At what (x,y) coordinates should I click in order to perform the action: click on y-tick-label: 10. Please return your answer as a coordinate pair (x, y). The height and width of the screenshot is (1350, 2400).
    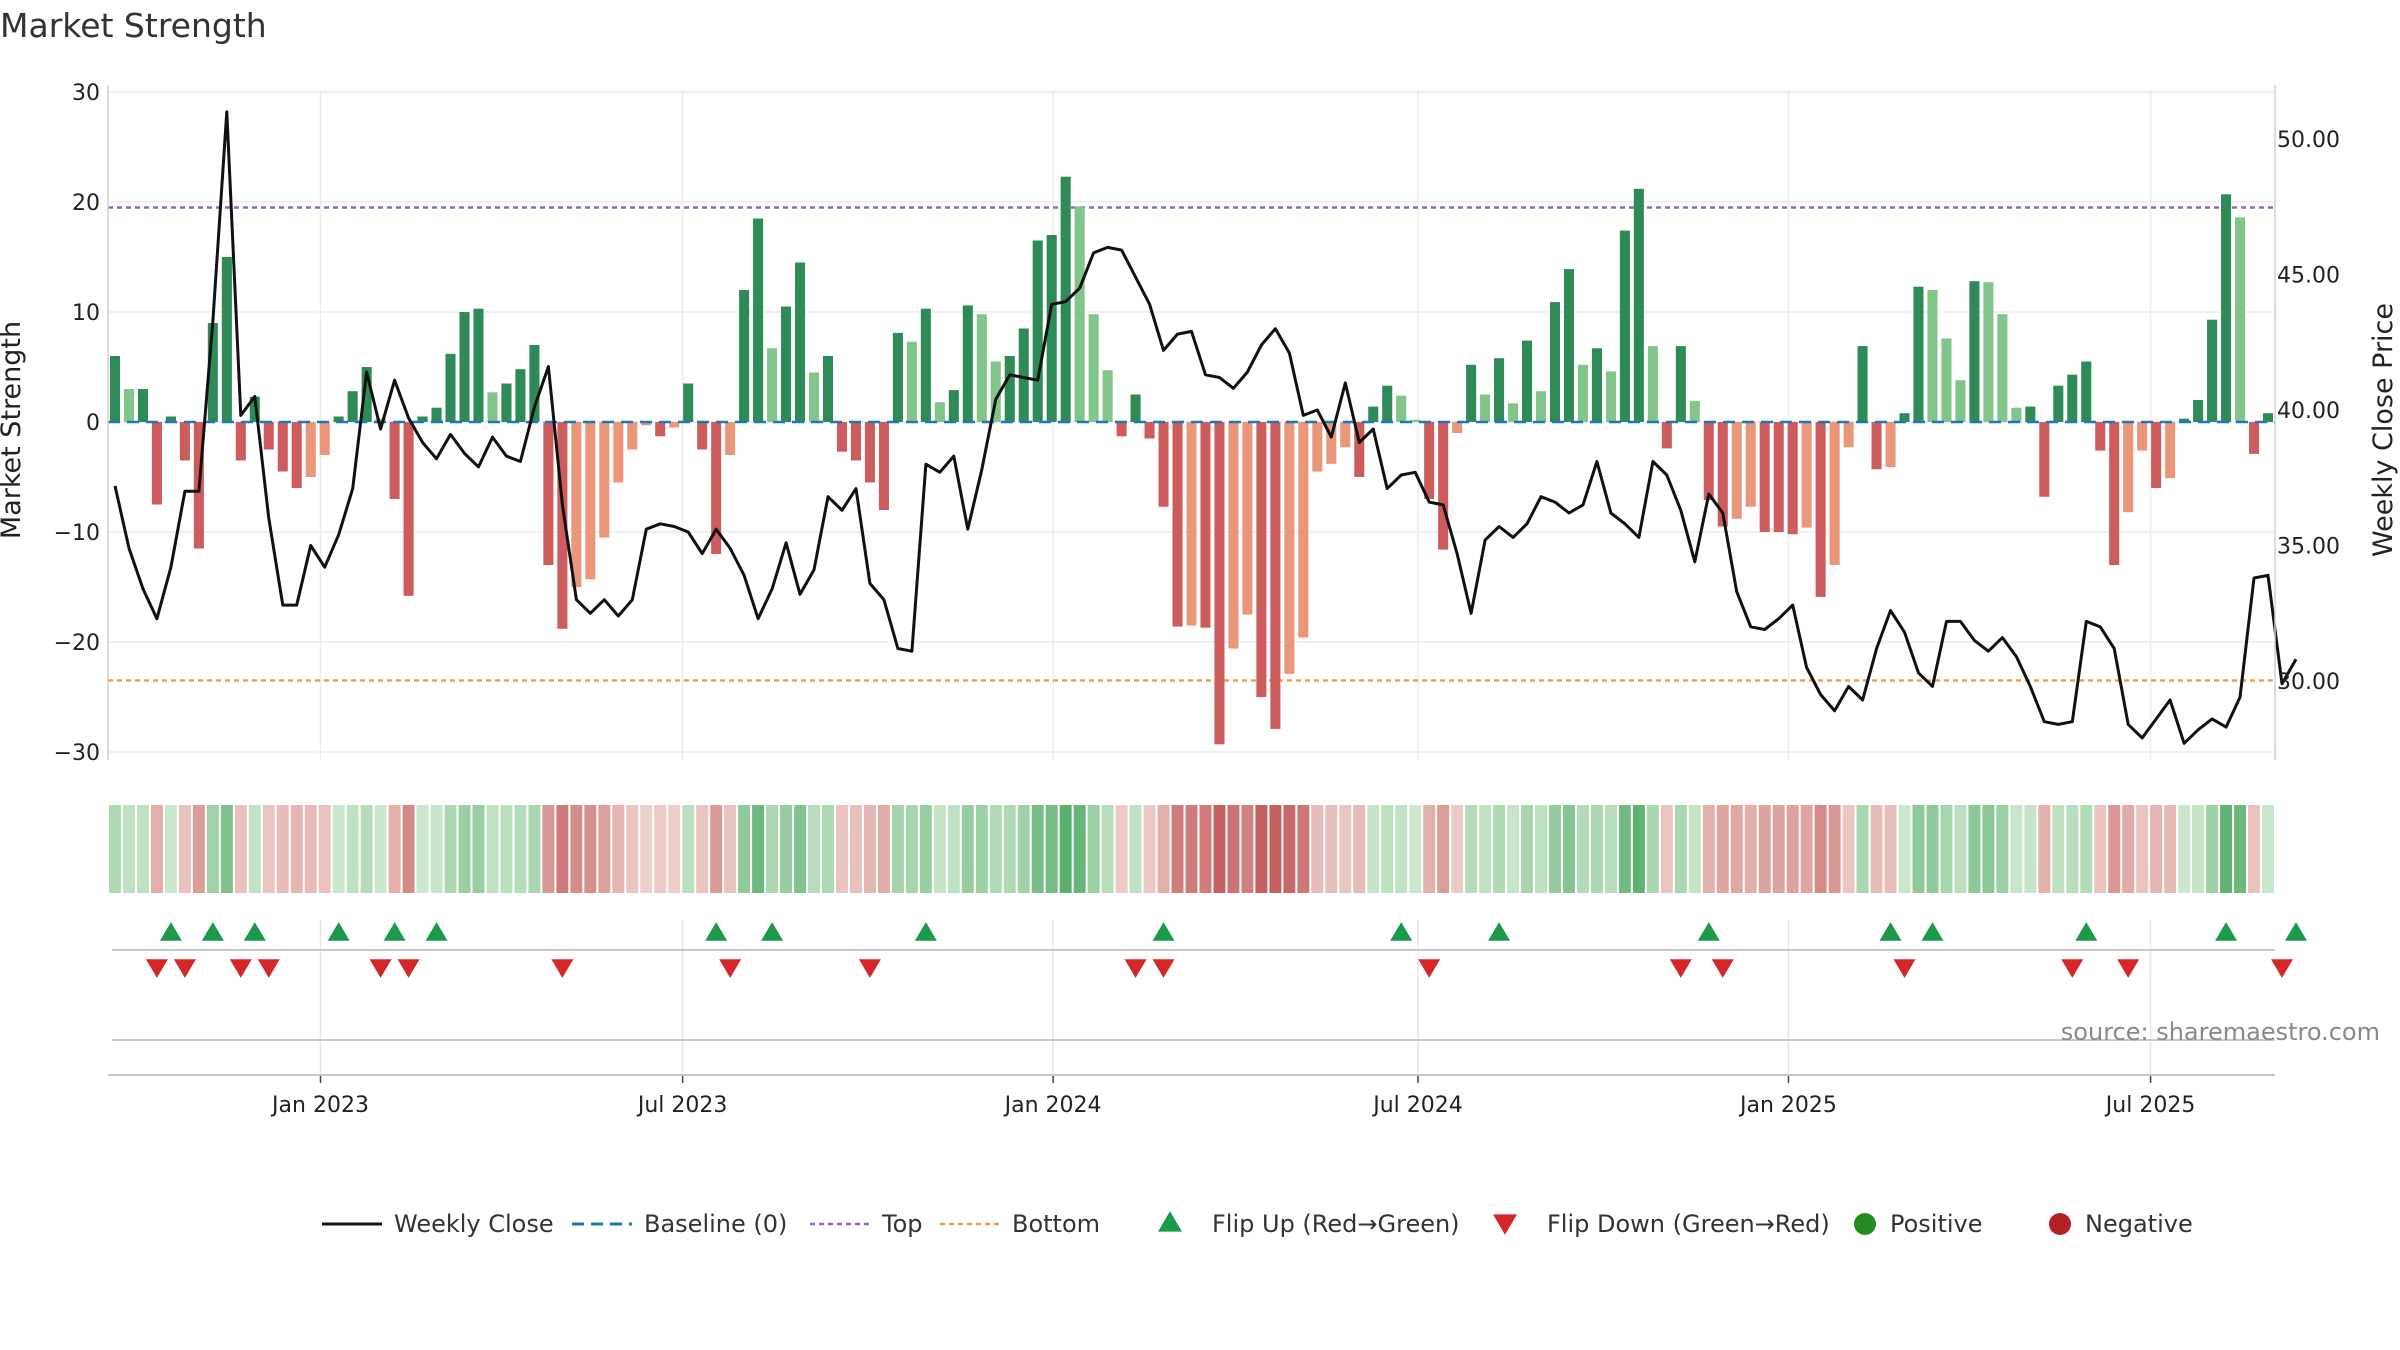
    Looking at the image, I should click on (86, 313).